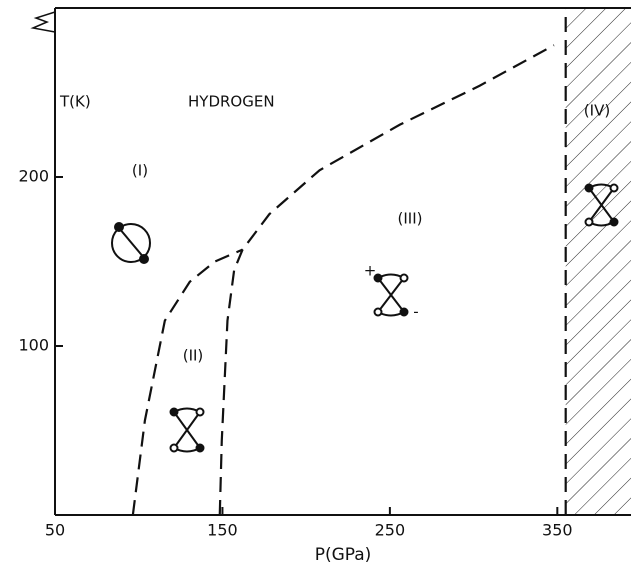 This screenshot has height=577, width=631. Describe the element at coordinates (33, 345) in the screenshot. I see `y-tick-label: 100` at that location.